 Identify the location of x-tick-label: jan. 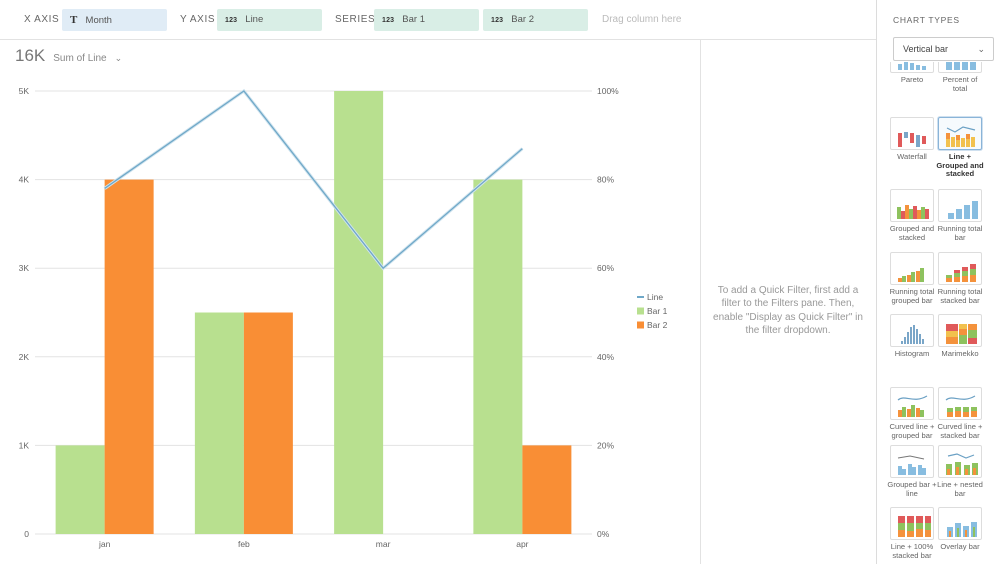
(104, 544).